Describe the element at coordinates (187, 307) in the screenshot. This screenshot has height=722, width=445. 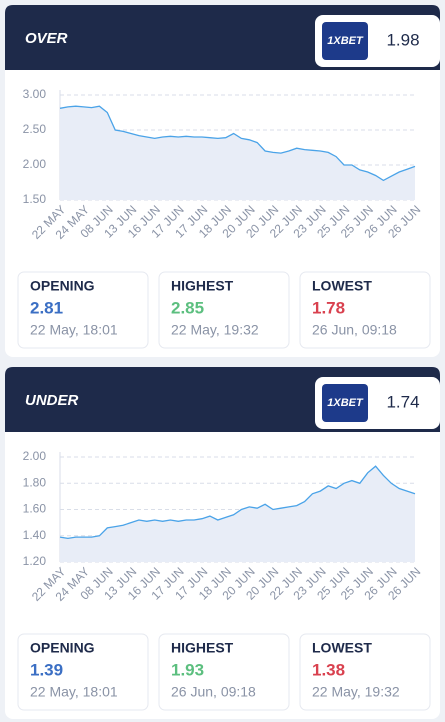
I see `stat-value: 2.85` at that location.